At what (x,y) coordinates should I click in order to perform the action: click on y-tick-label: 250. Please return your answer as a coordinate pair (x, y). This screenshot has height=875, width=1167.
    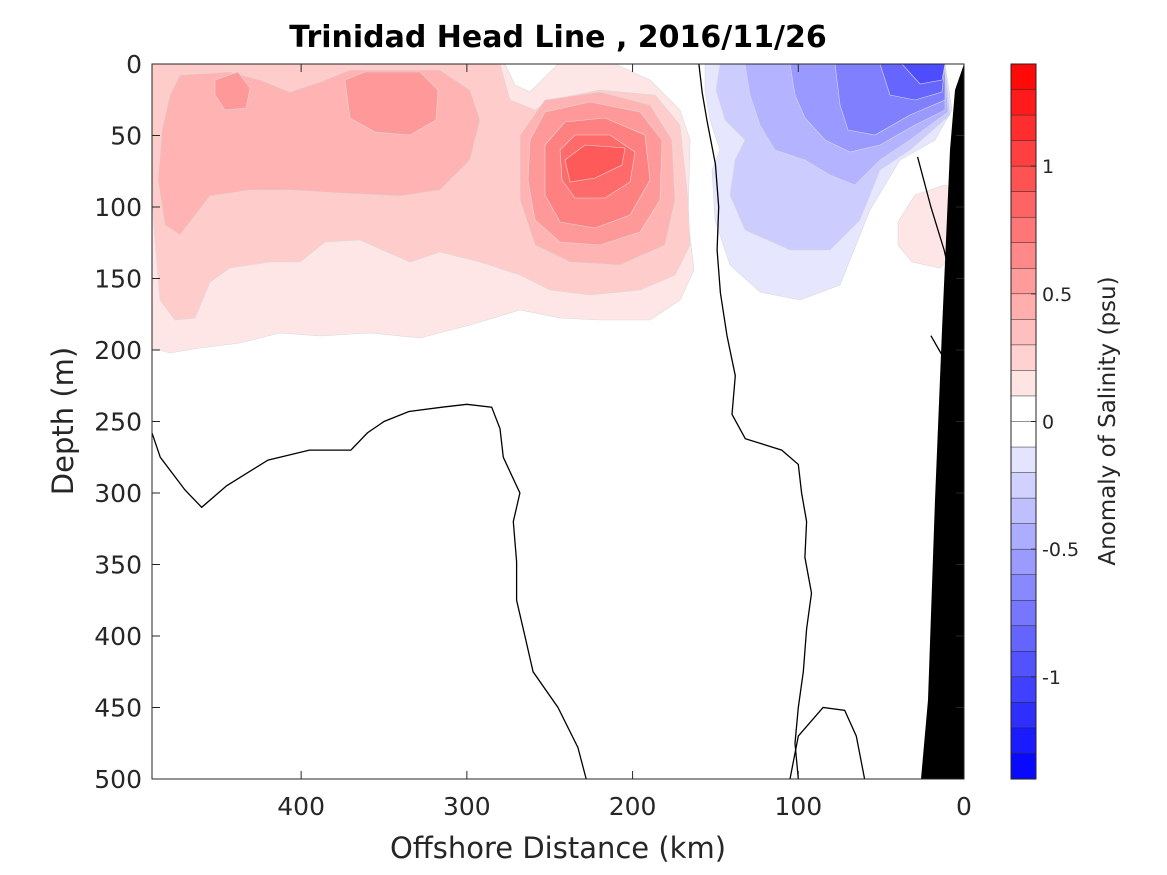
    Looking at the image, I should click on (118, 422).